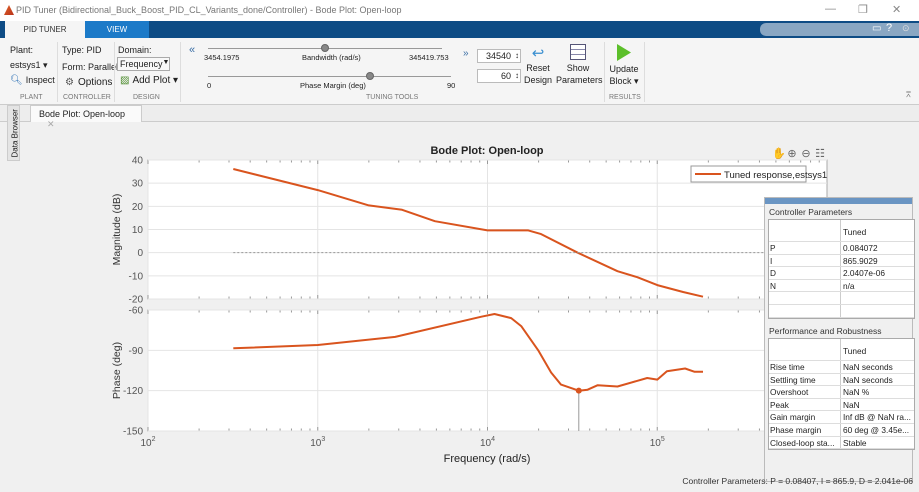 The width and height of the screenshot is (919, 492). Describe the element at coordinates (136, 351) in the screenshot. I see `y-tick-label: -90` at that location.